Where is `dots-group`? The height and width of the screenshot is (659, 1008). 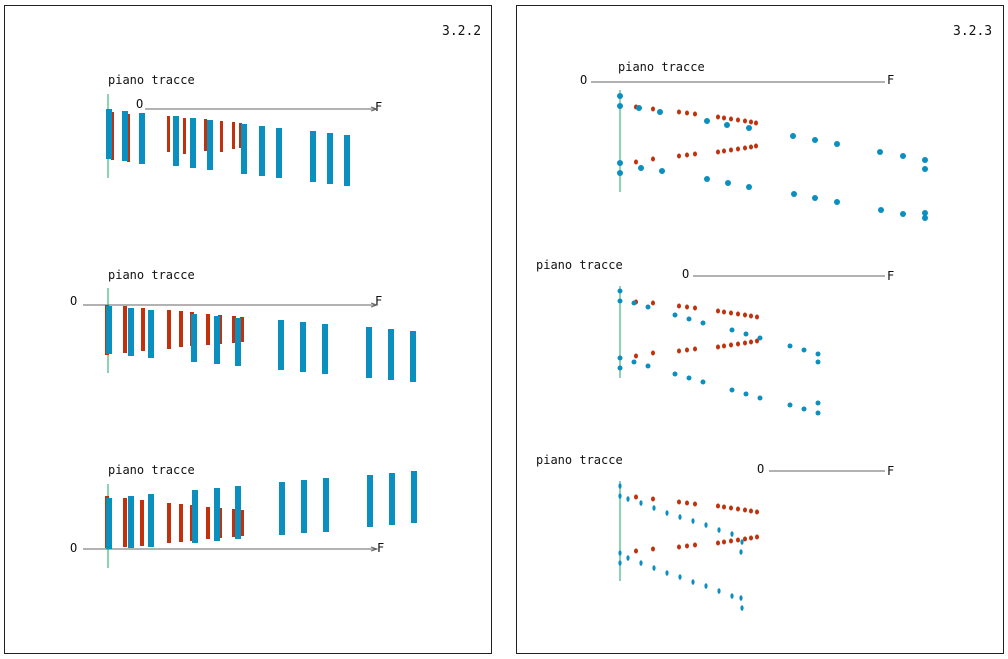 dots-group is located at coordinates (719, 352).